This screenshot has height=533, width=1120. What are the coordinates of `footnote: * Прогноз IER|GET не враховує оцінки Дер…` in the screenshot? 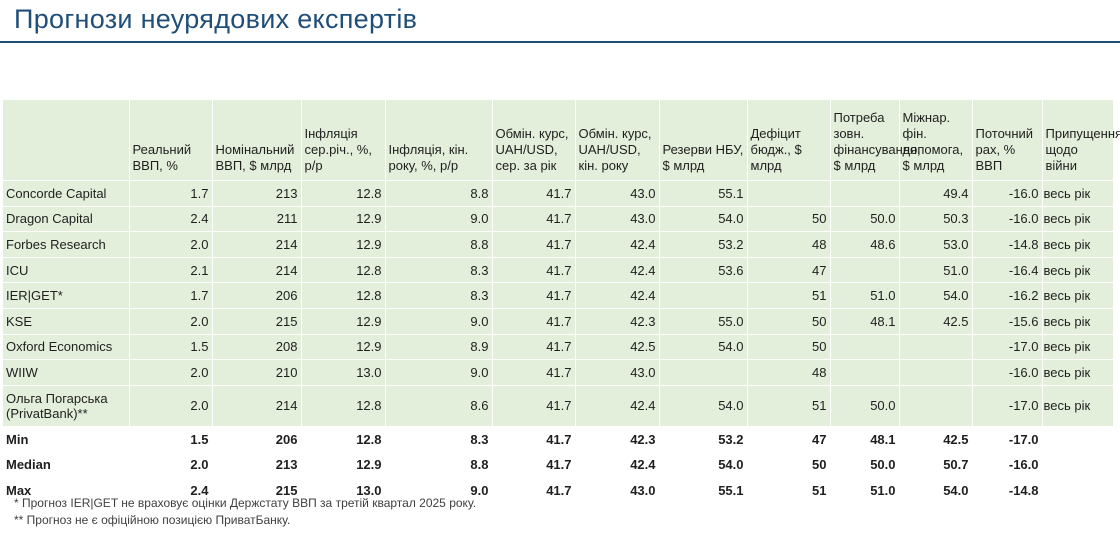 It's located at (245, 503).